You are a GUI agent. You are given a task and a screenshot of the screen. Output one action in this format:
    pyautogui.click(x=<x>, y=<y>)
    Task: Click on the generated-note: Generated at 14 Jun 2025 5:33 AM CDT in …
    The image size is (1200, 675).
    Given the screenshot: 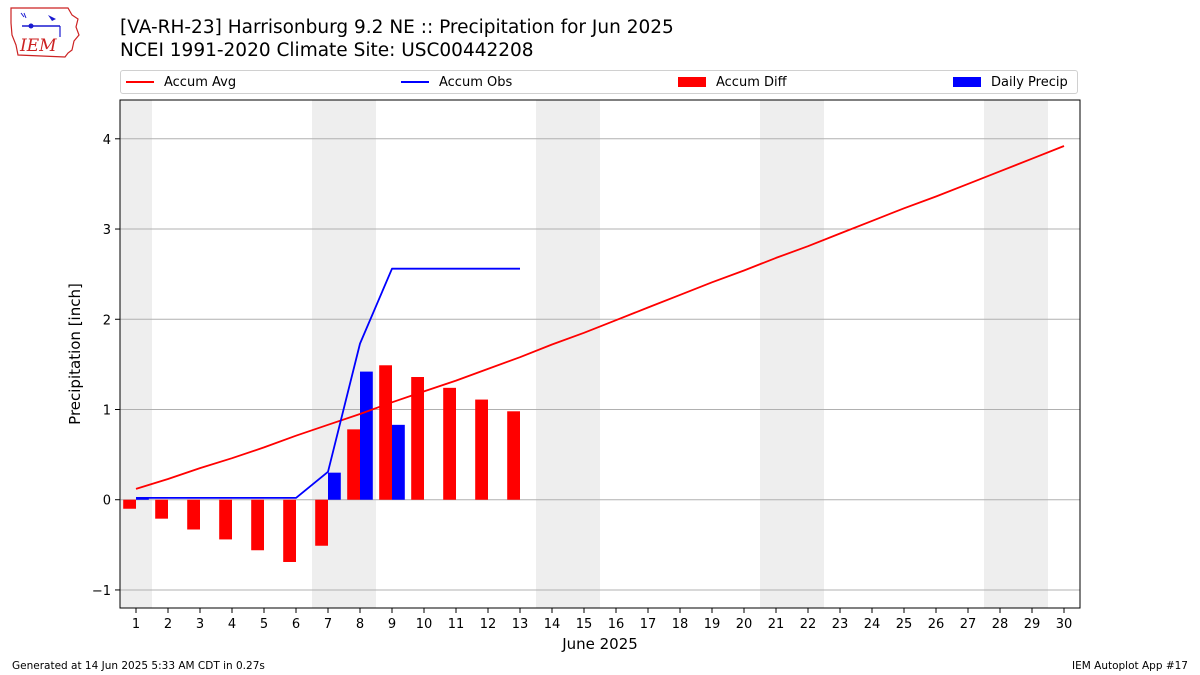 What is the action you would take?
    pyautogui.click(x=138, y=666)
    